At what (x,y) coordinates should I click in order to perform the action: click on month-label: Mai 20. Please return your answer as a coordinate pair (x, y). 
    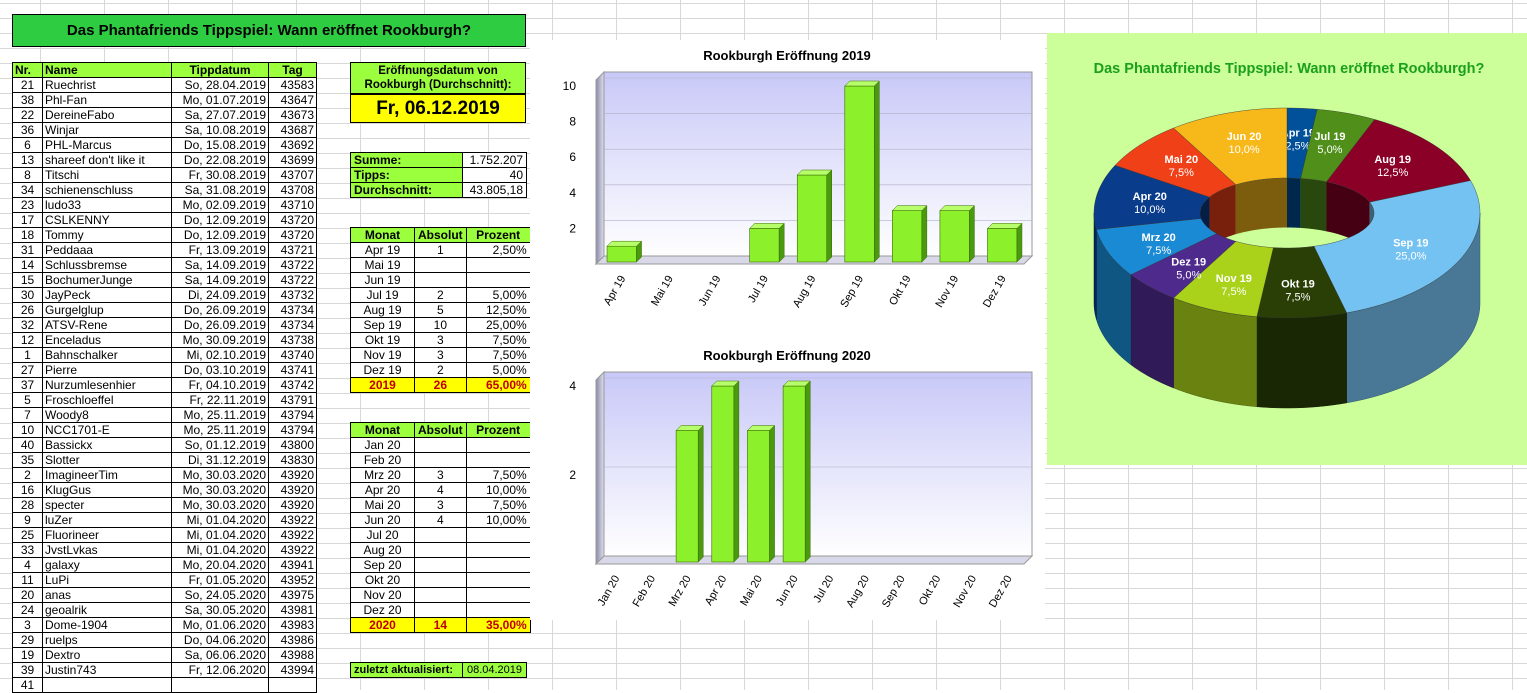
    Looking at the image, I should click on (382, 505).